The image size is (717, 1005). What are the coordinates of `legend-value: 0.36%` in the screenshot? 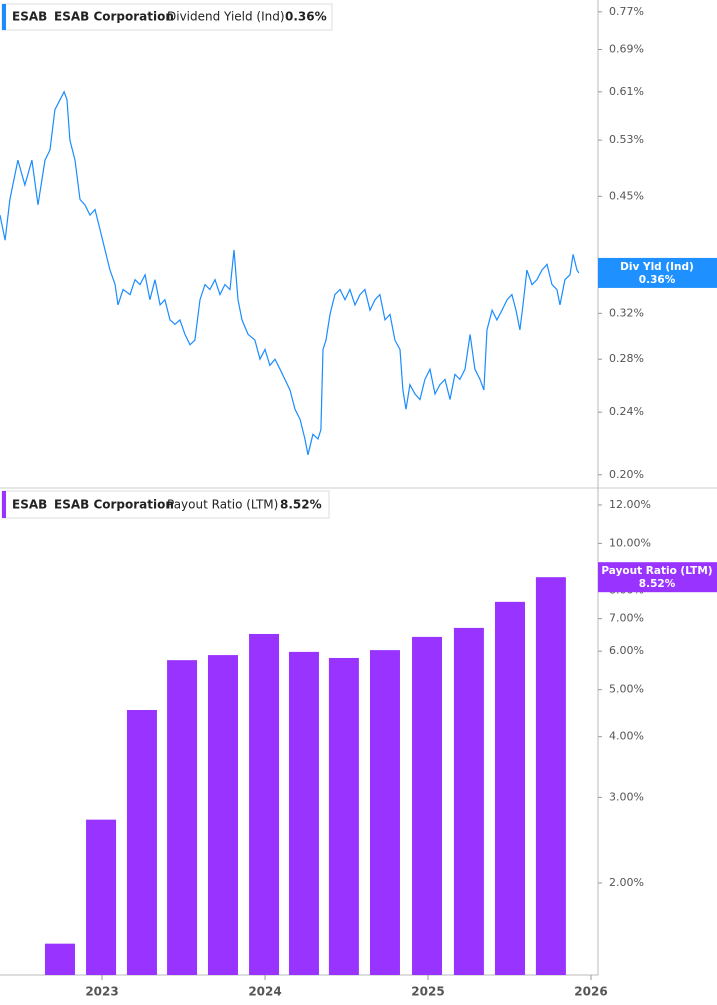 It's located at (306, 17).